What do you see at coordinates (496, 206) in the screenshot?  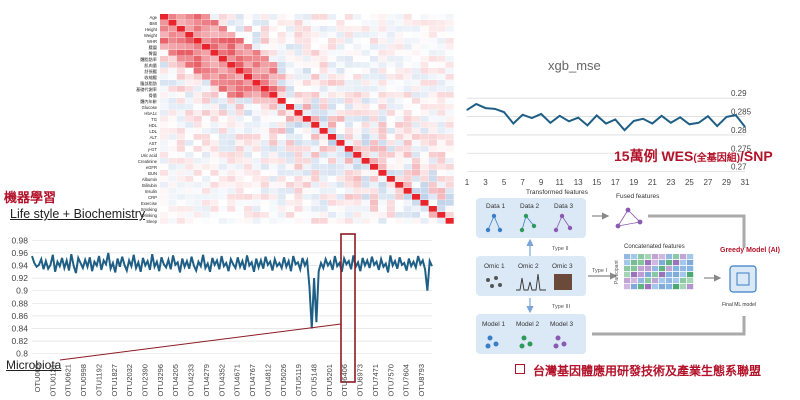 I see `data-1-label: Data 1` at bounding box center [496, 206].